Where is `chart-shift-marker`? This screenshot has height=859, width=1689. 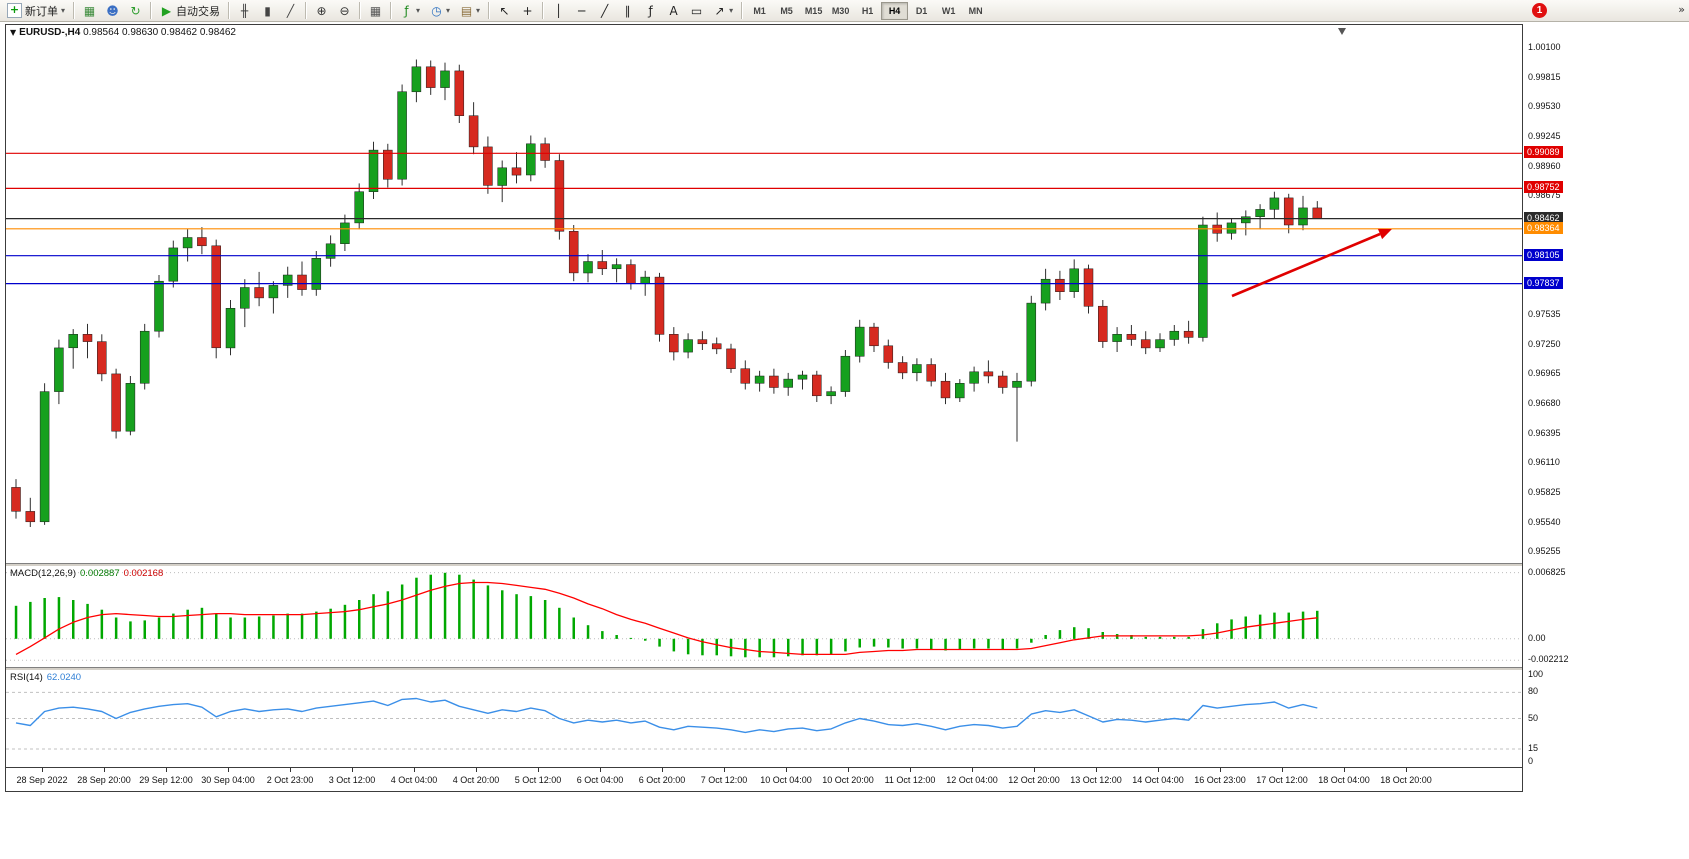
chart-shift-marker is located at coordinates (1342, 31).